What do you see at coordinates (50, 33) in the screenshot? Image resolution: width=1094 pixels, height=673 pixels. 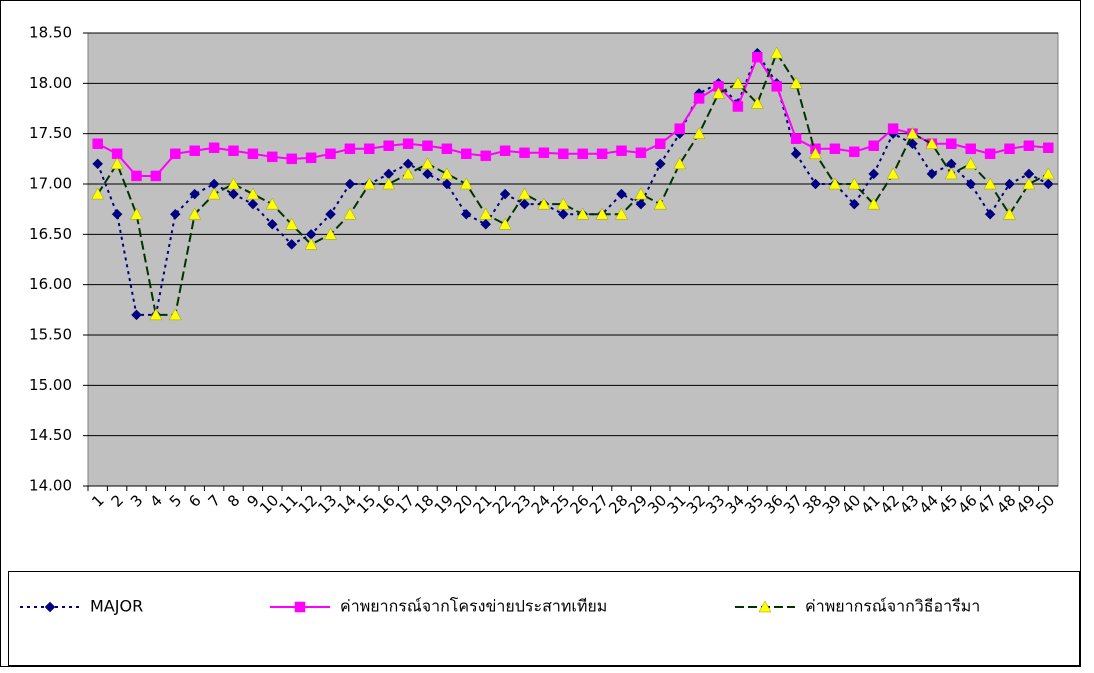 I see `y-tick-label: 18.50` at bounding box center [50, 33].